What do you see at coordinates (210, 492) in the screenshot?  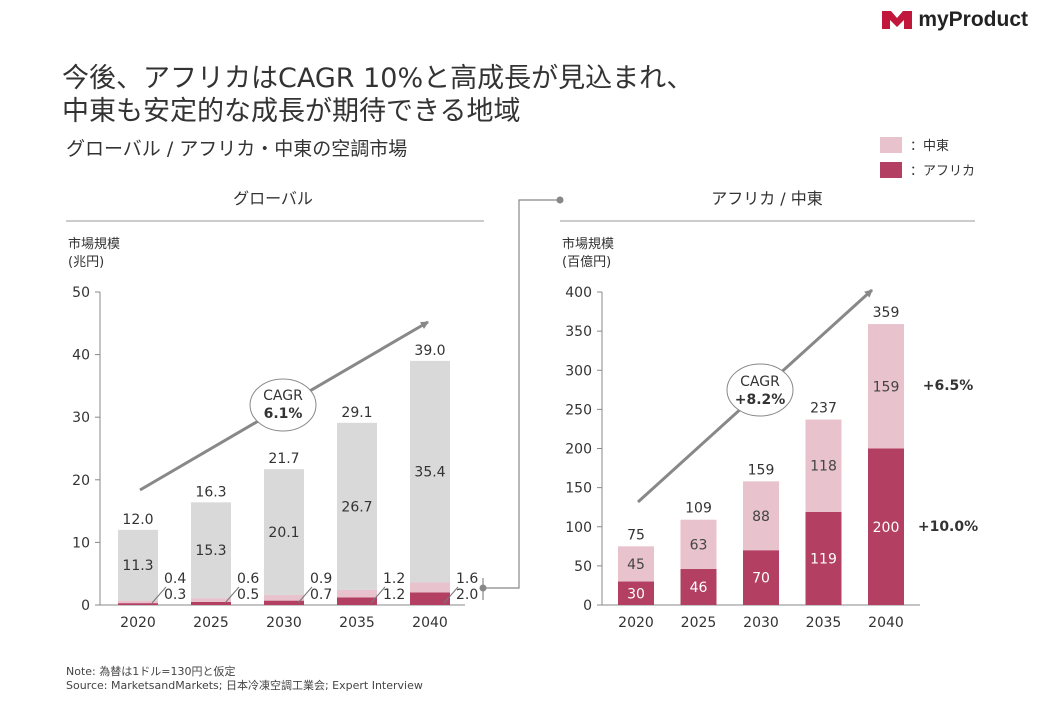 I see `global-bar-total-label: 16.3` at bounding box center [210, 492].